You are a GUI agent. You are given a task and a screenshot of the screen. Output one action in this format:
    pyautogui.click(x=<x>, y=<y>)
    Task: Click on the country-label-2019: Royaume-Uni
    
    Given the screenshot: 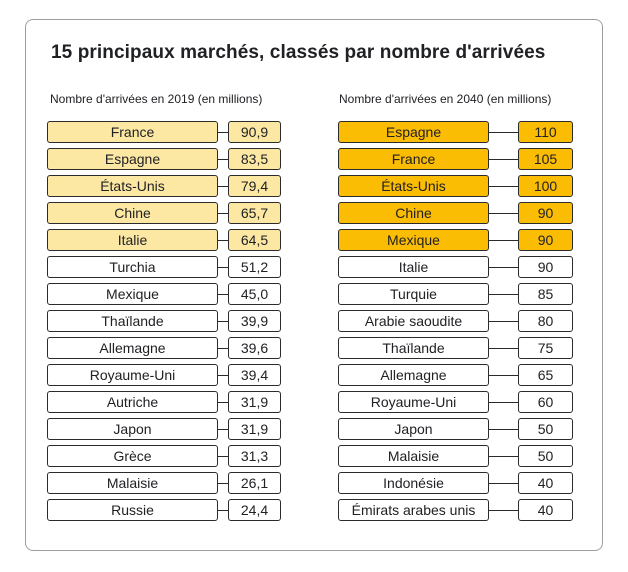 What is the action you would take?
    pyautogui.click(x=132, y=375)
    